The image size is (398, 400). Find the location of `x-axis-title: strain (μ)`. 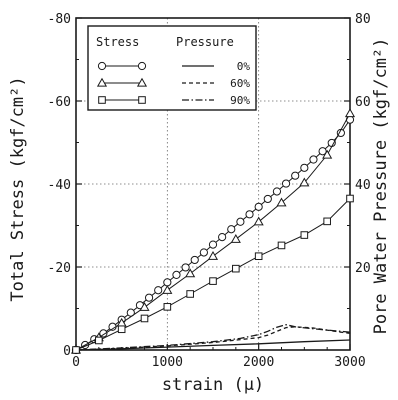

x-axis-title: strain (μ) is located at coordinates (213, 385).